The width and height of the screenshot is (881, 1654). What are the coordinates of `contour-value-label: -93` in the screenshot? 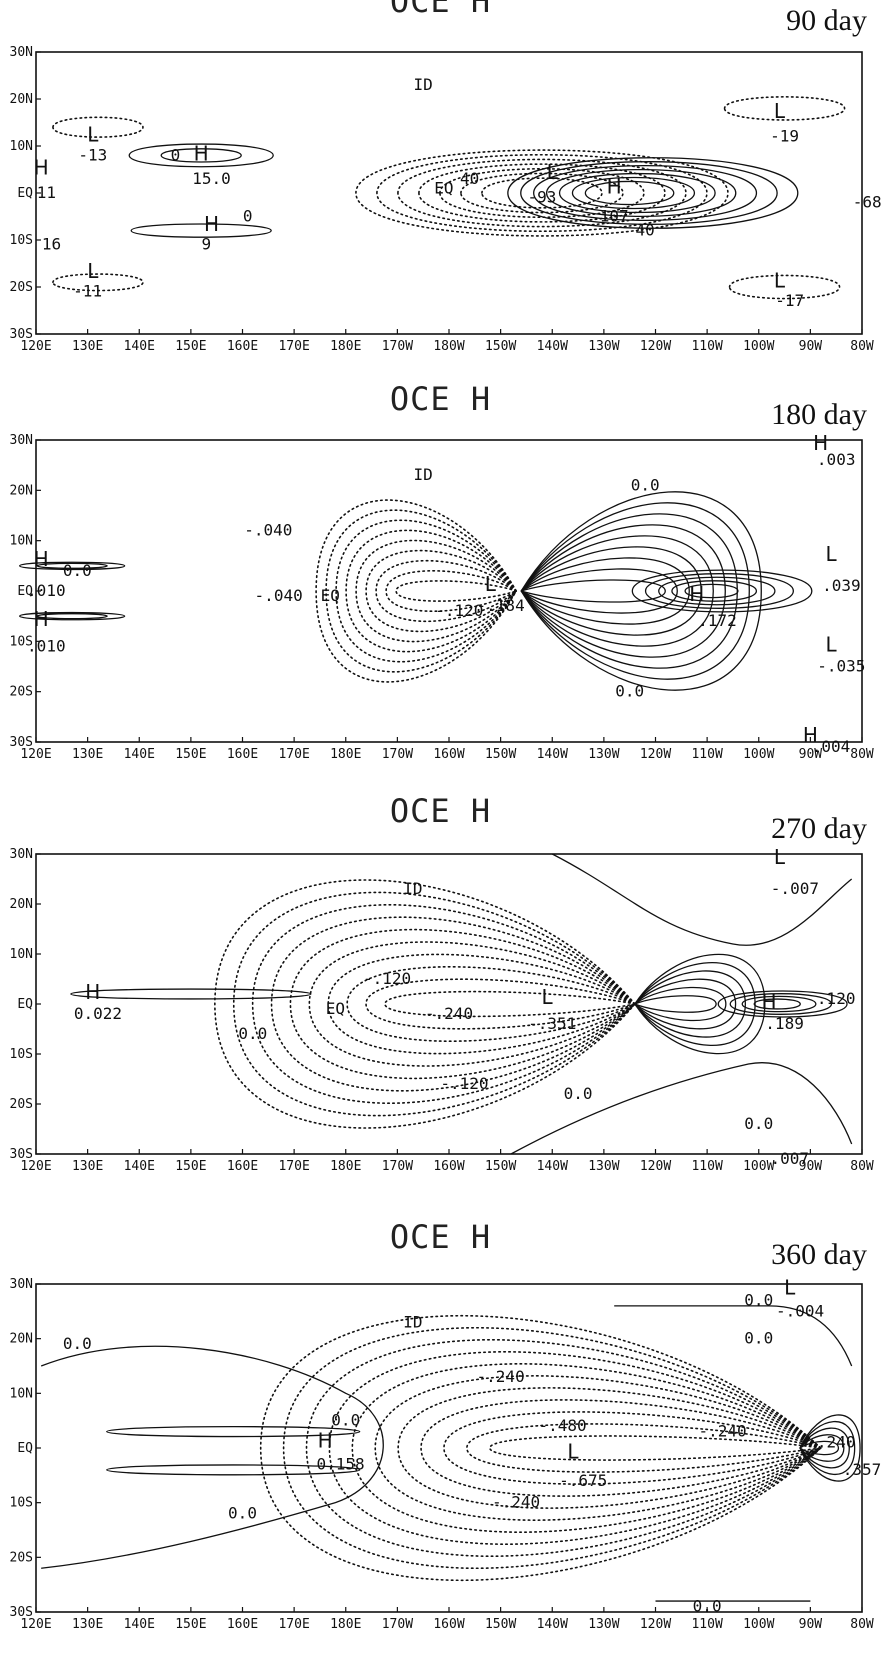 It's located at (541, 197).